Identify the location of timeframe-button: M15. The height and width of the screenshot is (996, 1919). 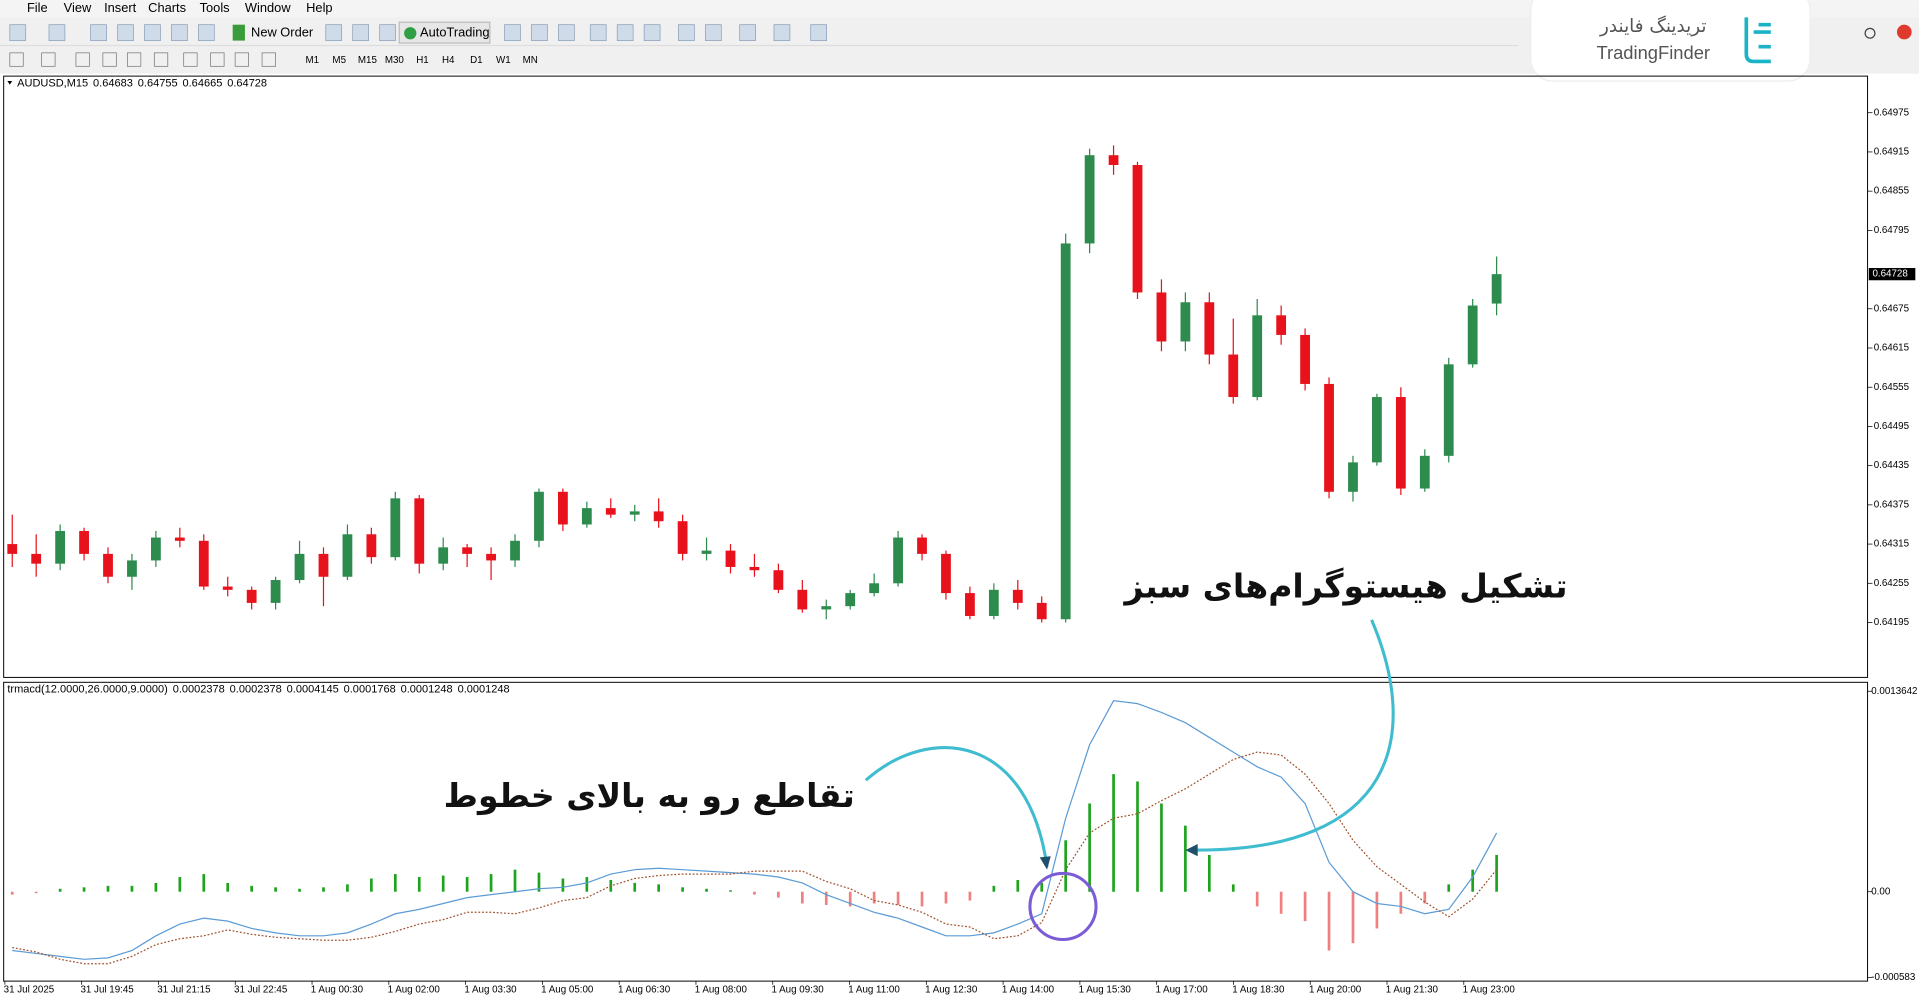
(368, 60).